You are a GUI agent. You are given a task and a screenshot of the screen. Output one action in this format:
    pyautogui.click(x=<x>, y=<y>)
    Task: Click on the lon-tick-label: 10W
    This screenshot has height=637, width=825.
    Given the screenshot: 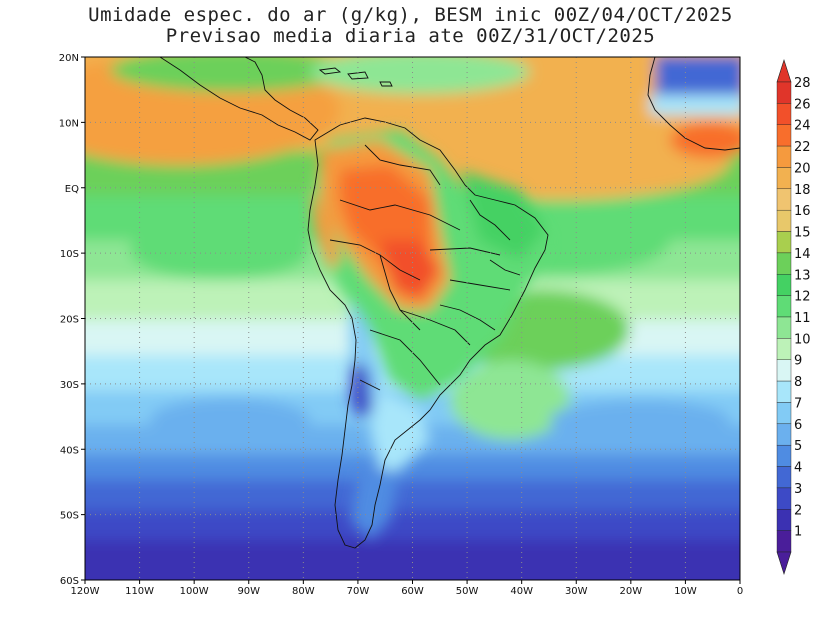 What is the action you would take?
    pyautogui.click(x=685, y=591)
    